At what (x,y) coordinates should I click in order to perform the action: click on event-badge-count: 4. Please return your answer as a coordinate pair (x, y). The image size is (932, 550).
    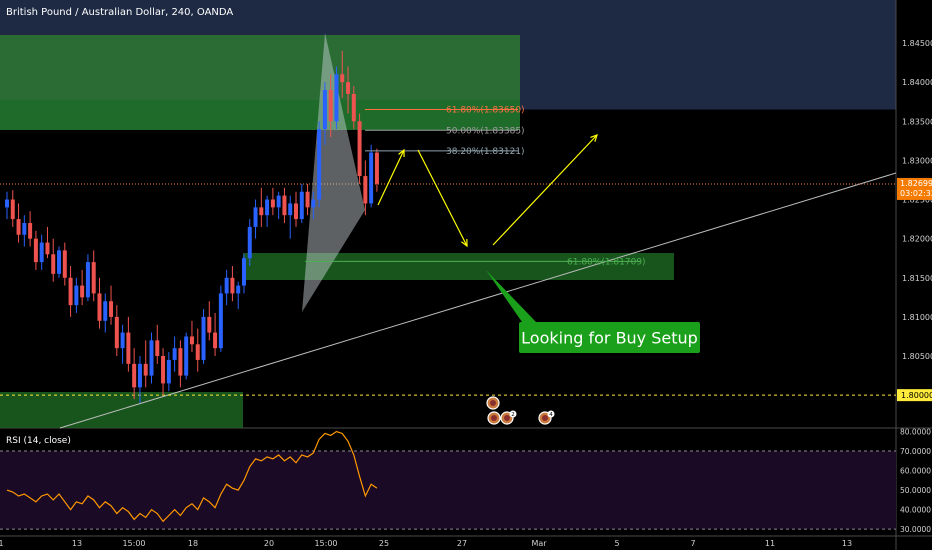
    Looking at the image, I should click on (551, 415).